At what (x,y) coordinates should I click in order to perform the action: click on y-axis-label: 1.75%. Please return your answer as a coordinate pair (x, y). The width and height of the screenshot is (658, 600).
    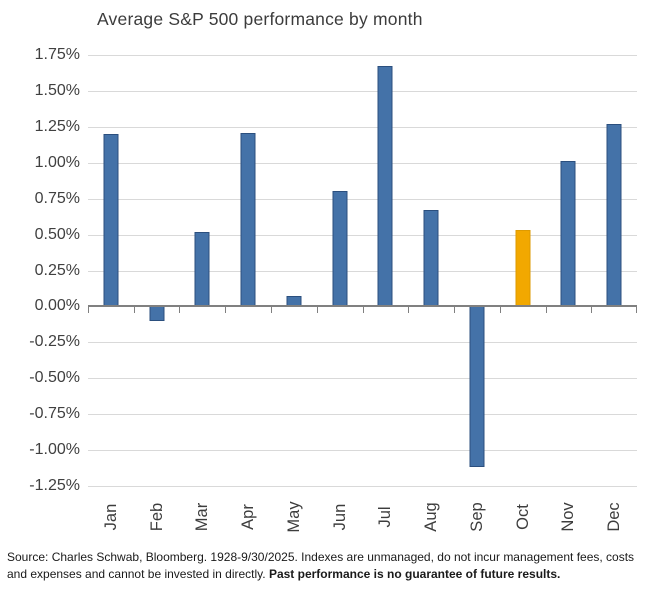
    Looking at the image, I should click on (57, 54).